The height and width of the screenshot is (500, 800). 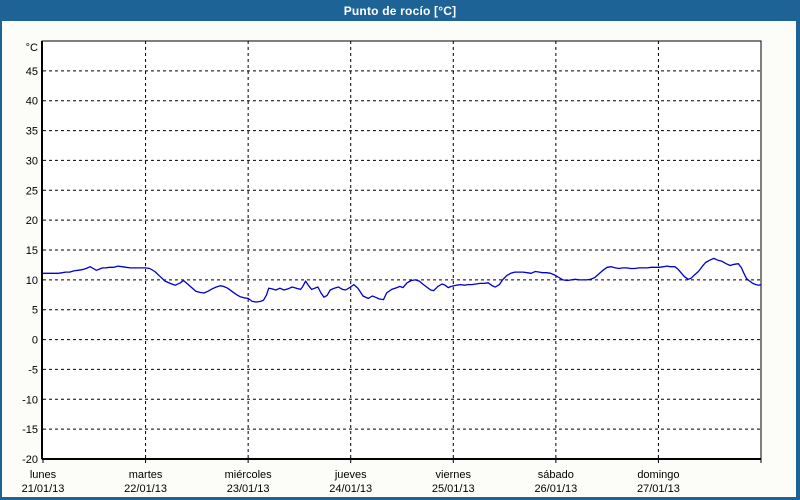 I want to click on chart-title-bar: Punto de rocío [°C], so click(x=400, y=10).